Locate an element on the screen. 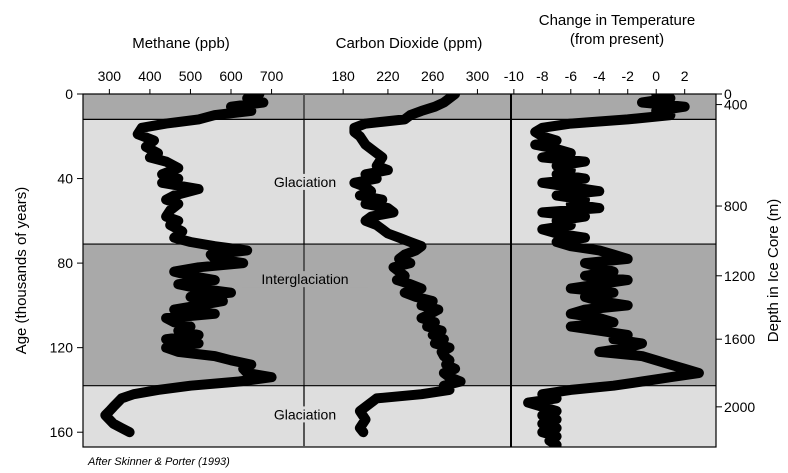 The image size is (788, 473). x-tick-label: 220 is located at coordinates (388, 76).